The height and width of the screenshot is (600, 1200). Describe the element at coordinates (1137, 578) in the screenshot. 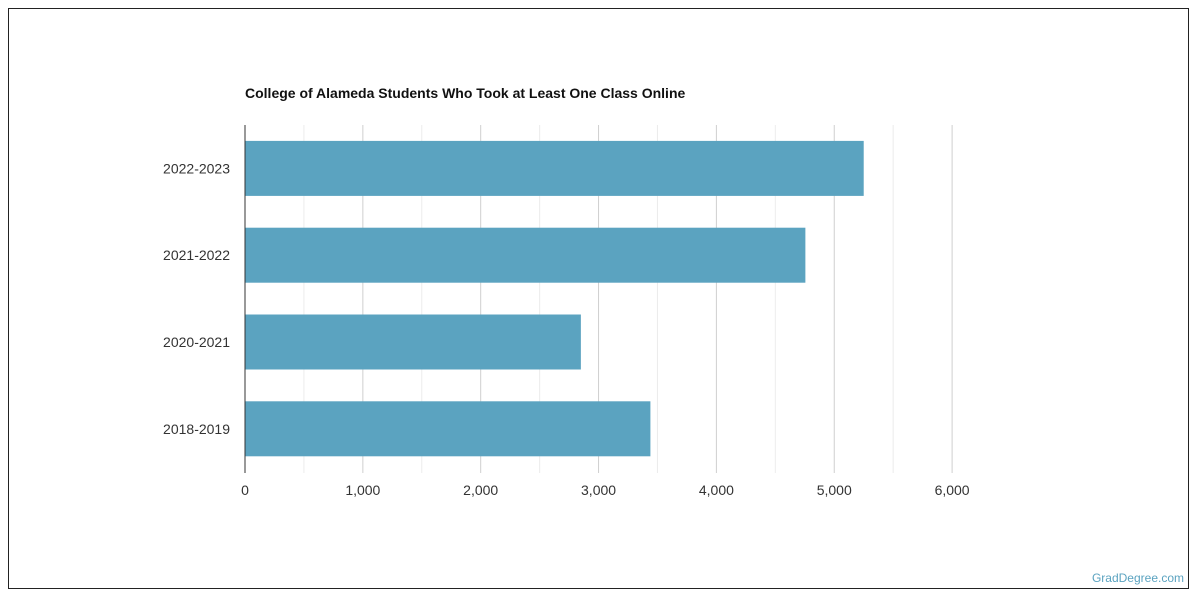

I see `watermark-link: GradDegree.com` at that location.